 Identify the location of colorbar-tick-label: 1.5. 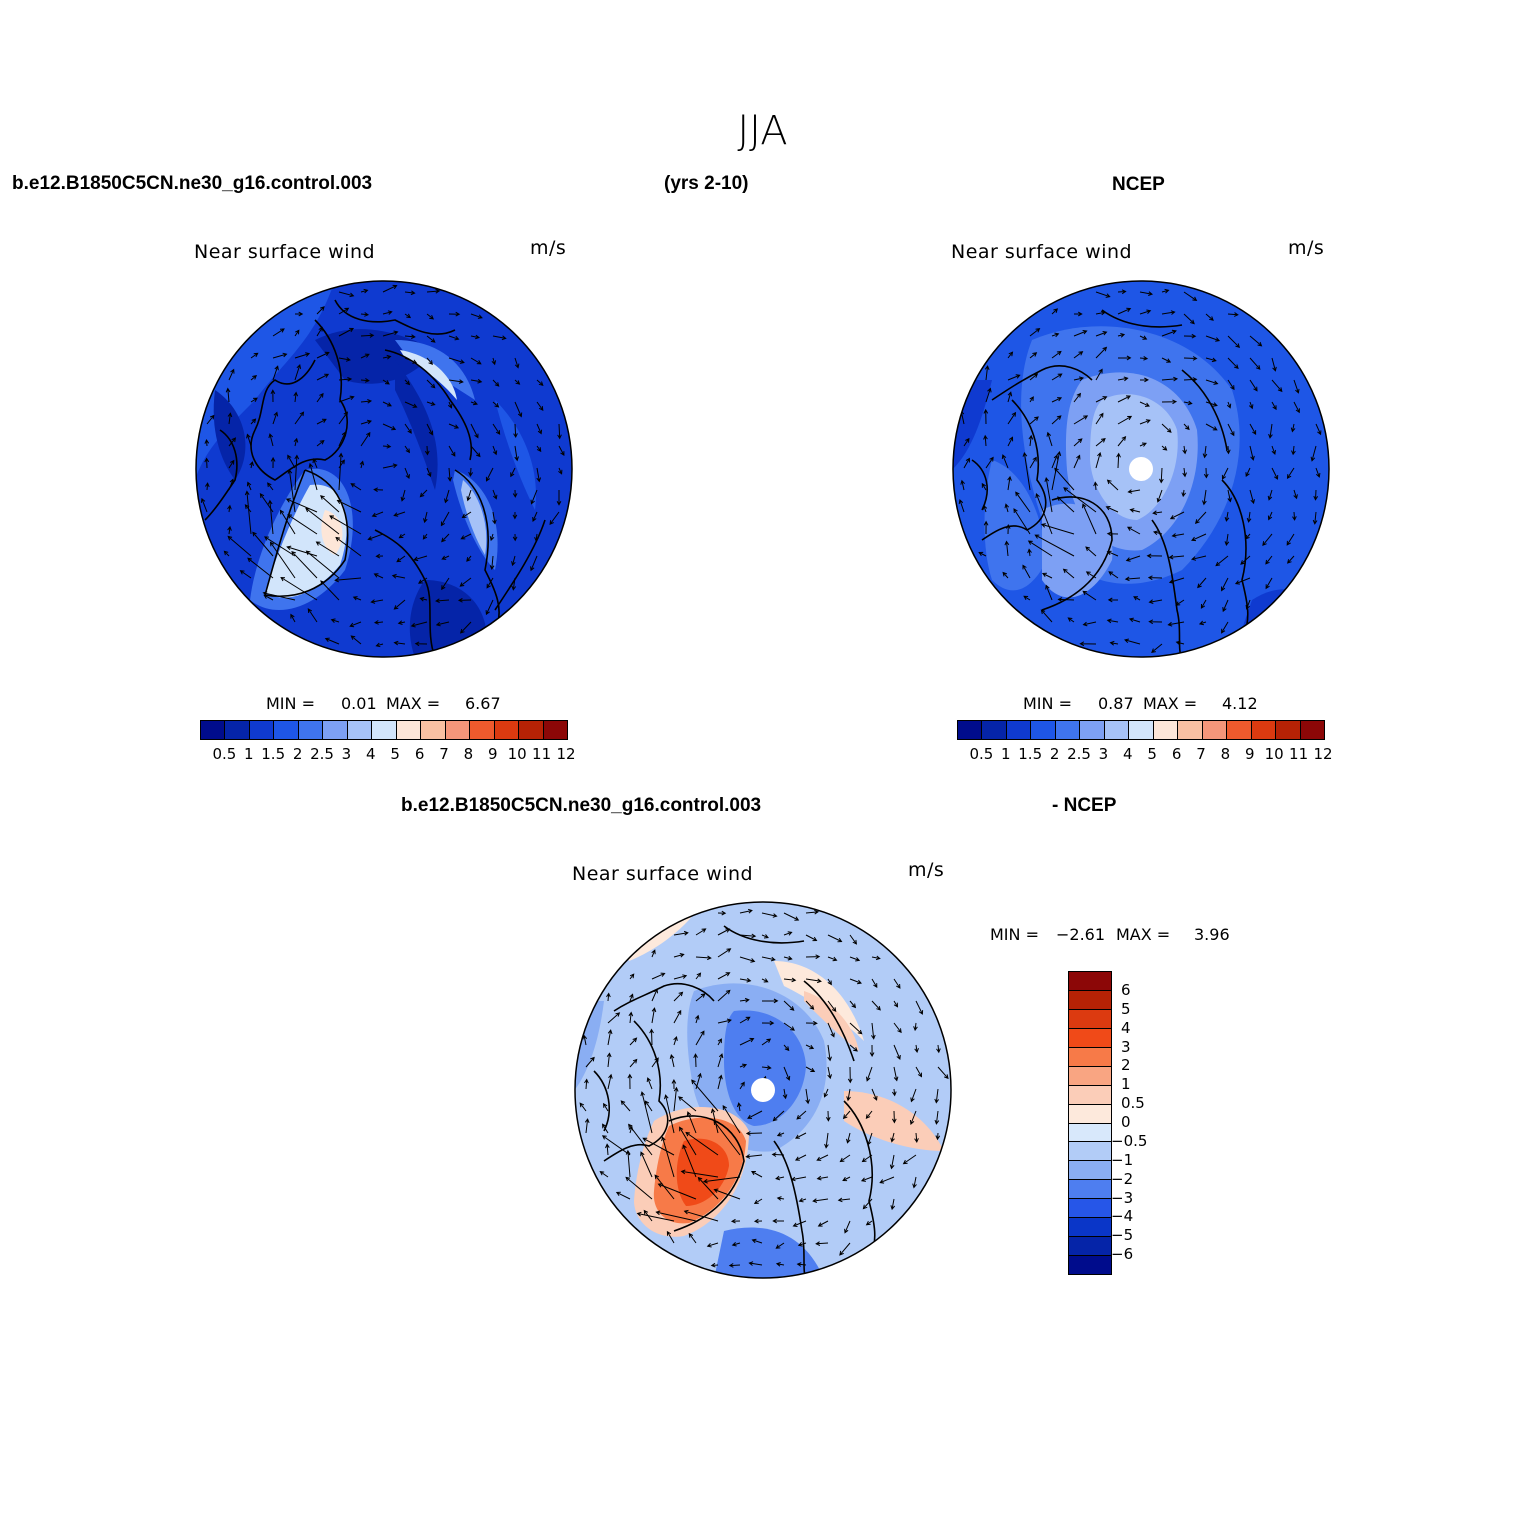
(1030, 754).